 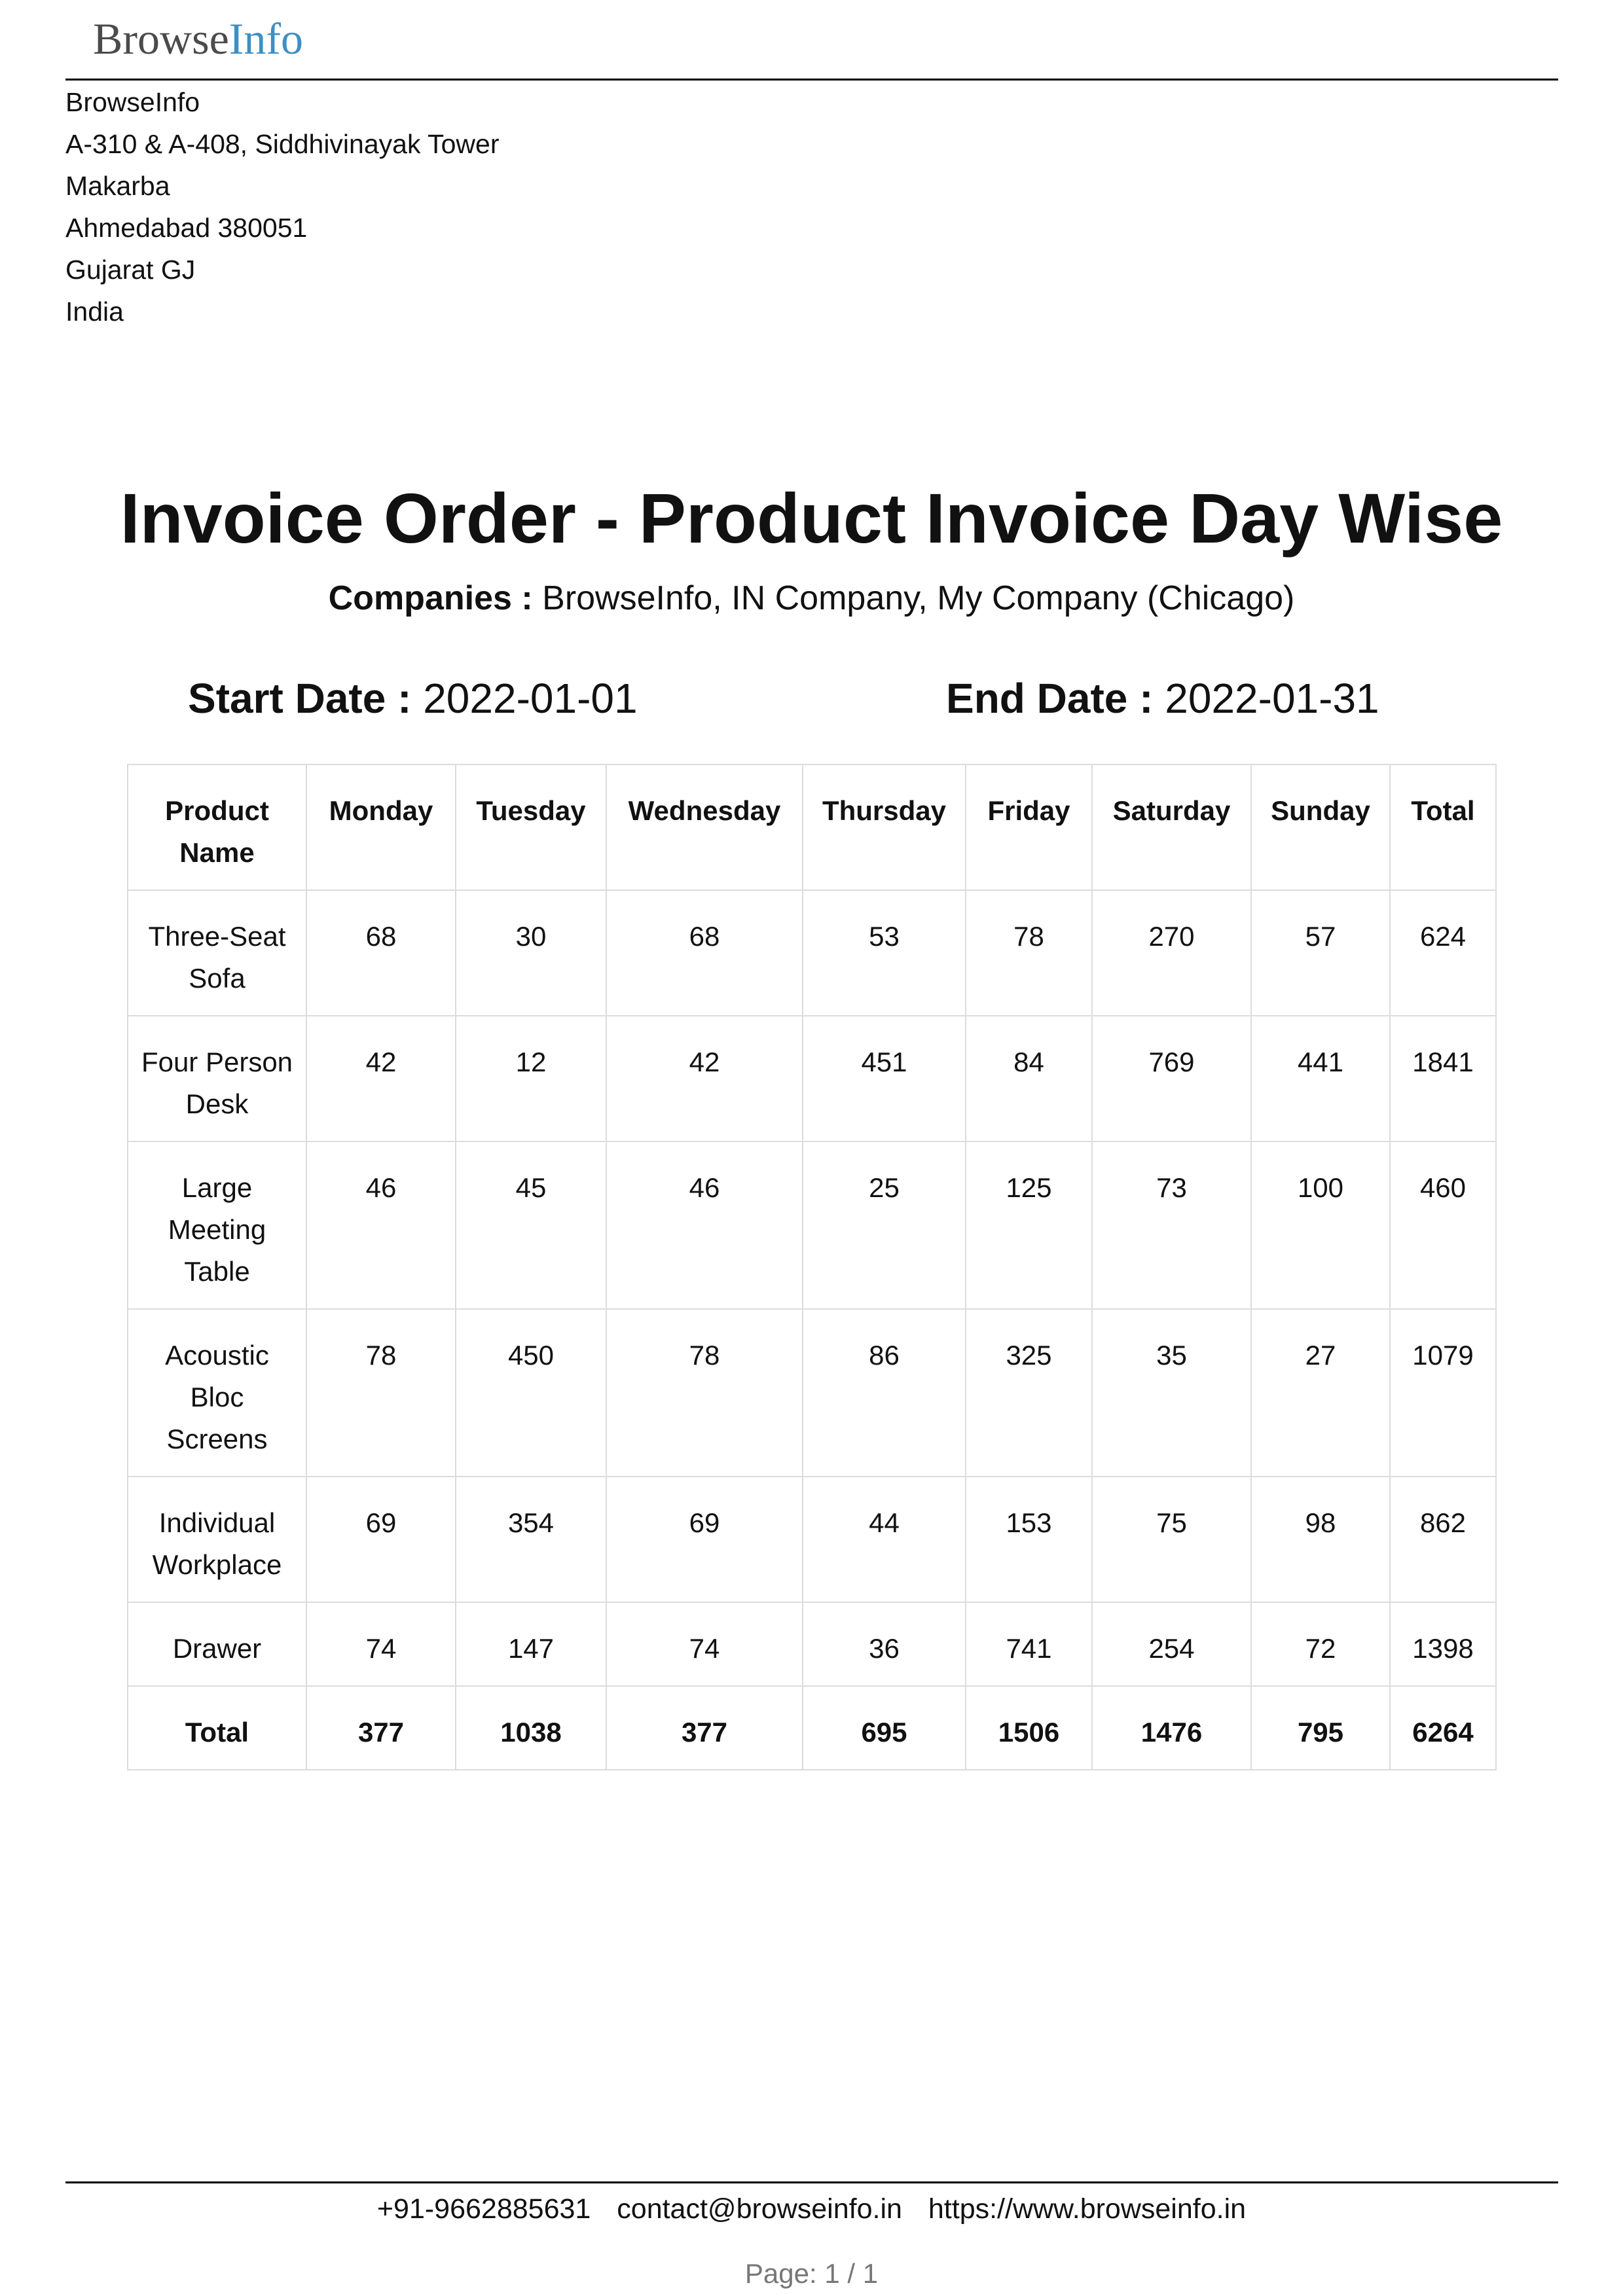 What do you see at coordinates (884, 952) in the screenshot?
I see `table-cell: 53` at bounding box center [884, 952].